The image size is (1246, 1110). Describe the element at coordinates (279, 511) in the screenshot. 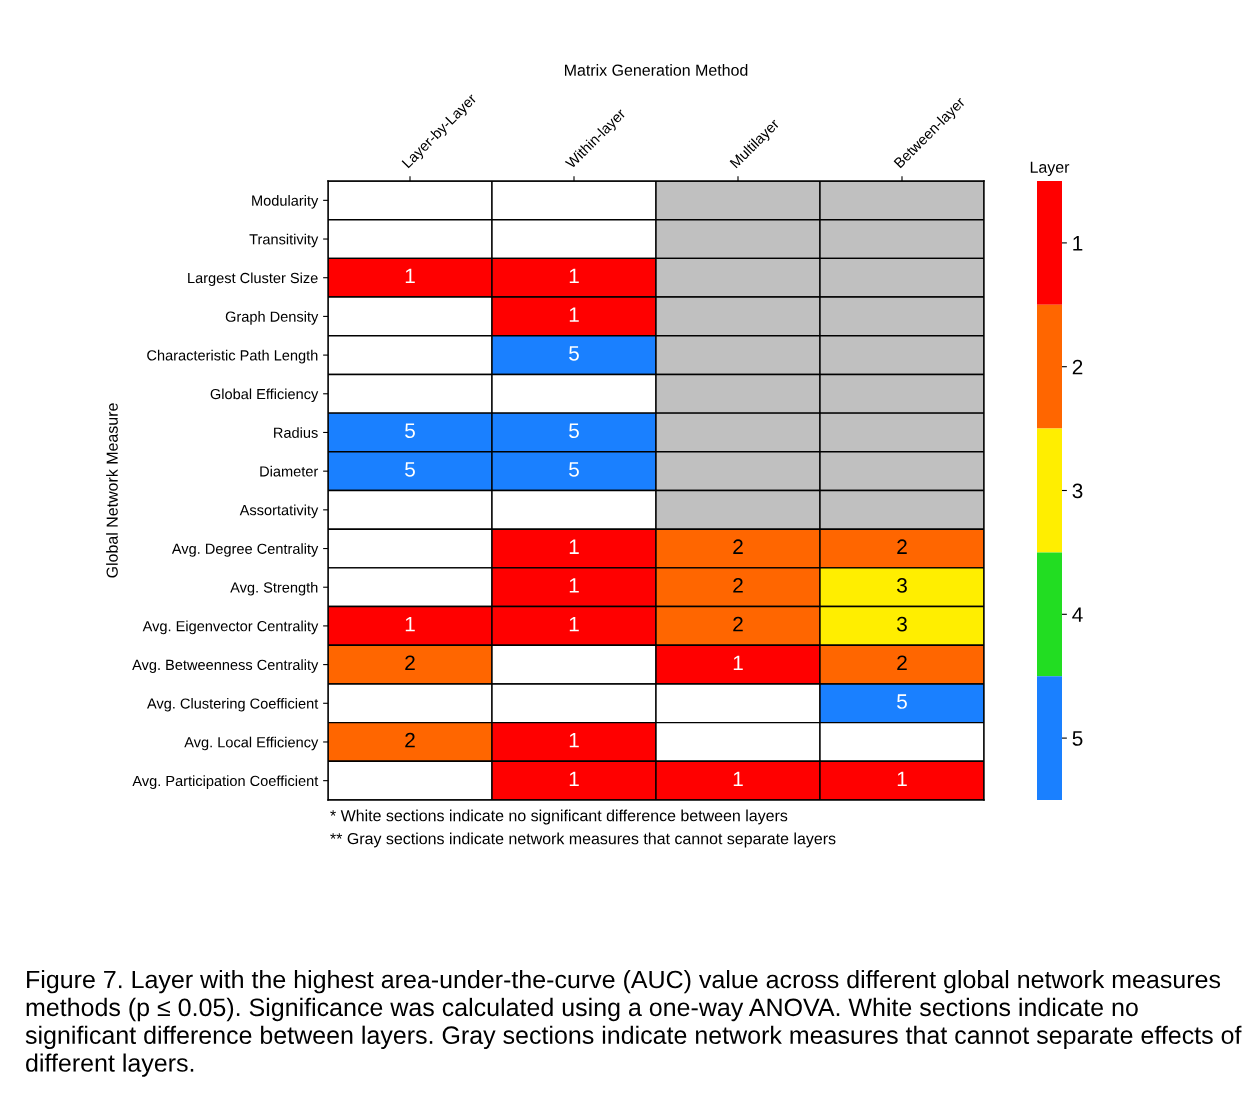

I see `y-tick-label: Assortativity` at that location.